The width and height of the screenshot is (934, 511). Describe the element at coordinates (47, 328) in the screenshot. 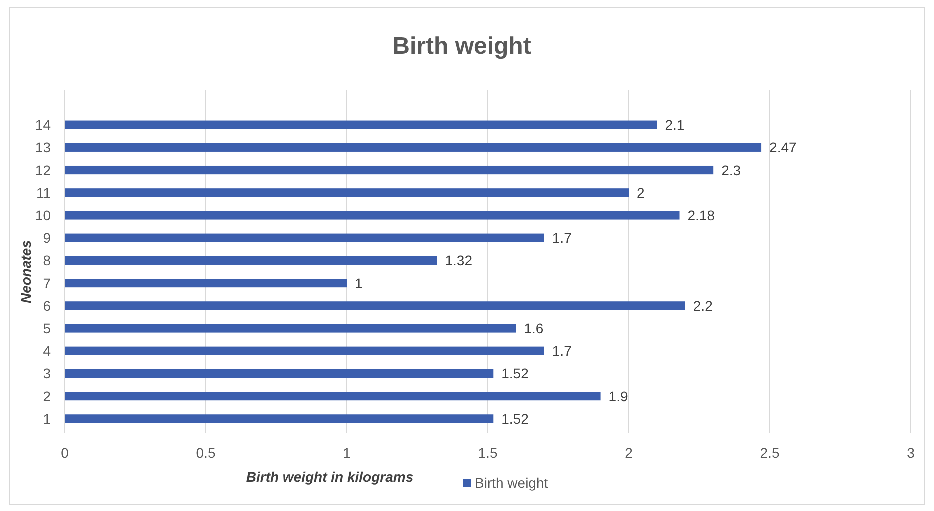

I see `y-tick-label: 5` at that location.